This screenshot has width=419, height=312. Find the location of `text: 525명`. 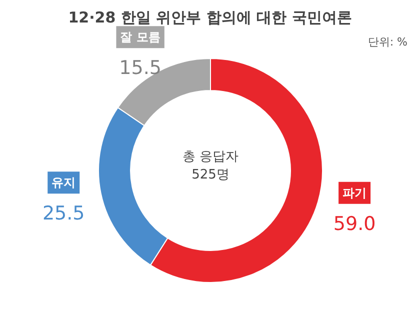

text: 525명 is located at coordinates (211, 175).